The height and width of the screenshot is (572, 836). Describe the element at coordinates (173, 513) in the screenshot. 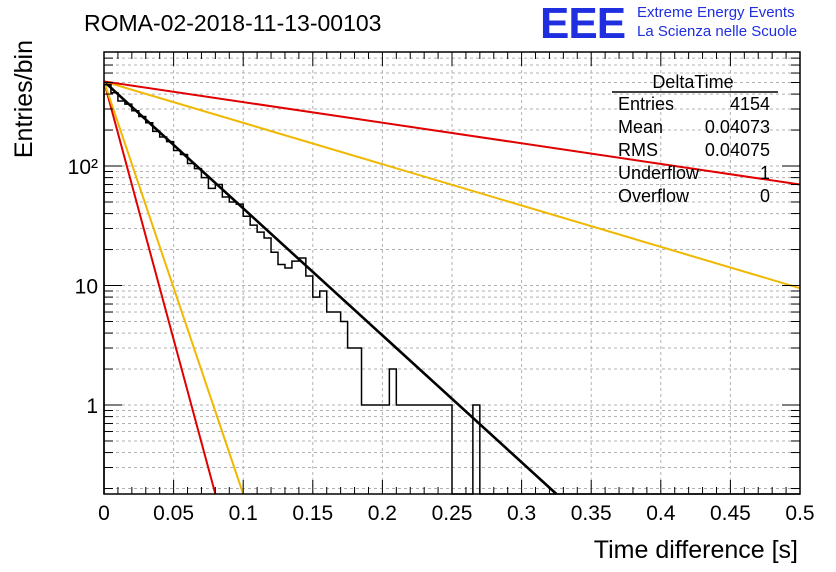

I see `x-tick-label: 0.05` at that location.